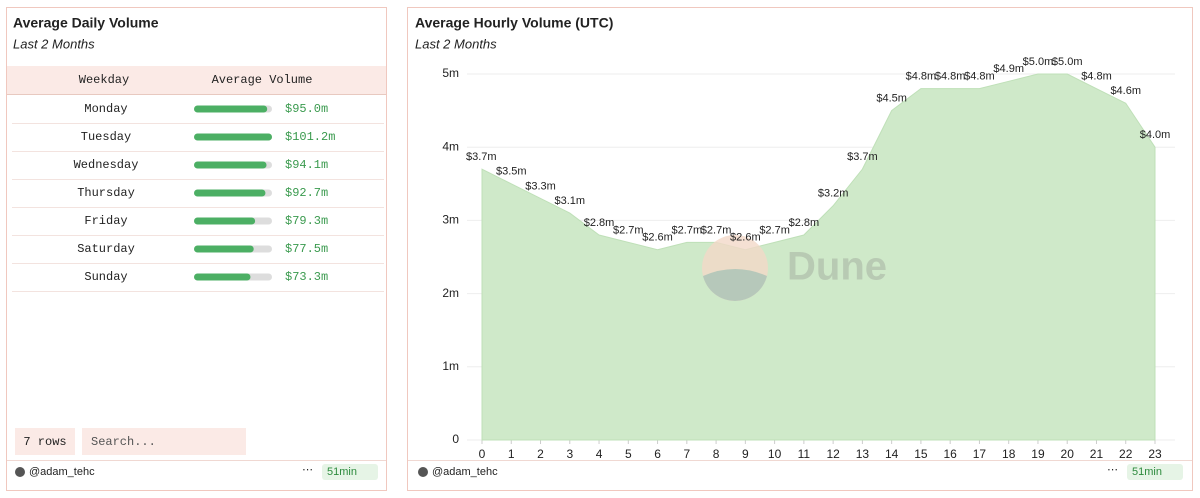 The height and width of the screenshot is (498, 1200). I want to click on x-tick-label: 18, so click(1009, 454).